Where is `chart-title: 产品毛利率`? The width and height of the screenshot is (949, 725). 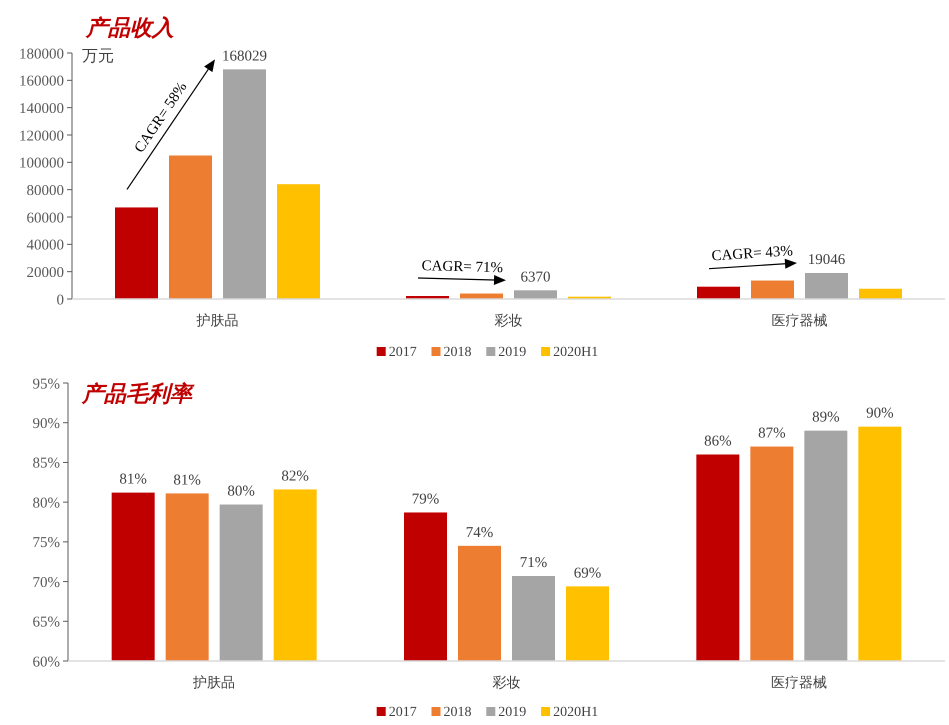 chart-title: 产品毛利率 is located at coordinates (138, 393).